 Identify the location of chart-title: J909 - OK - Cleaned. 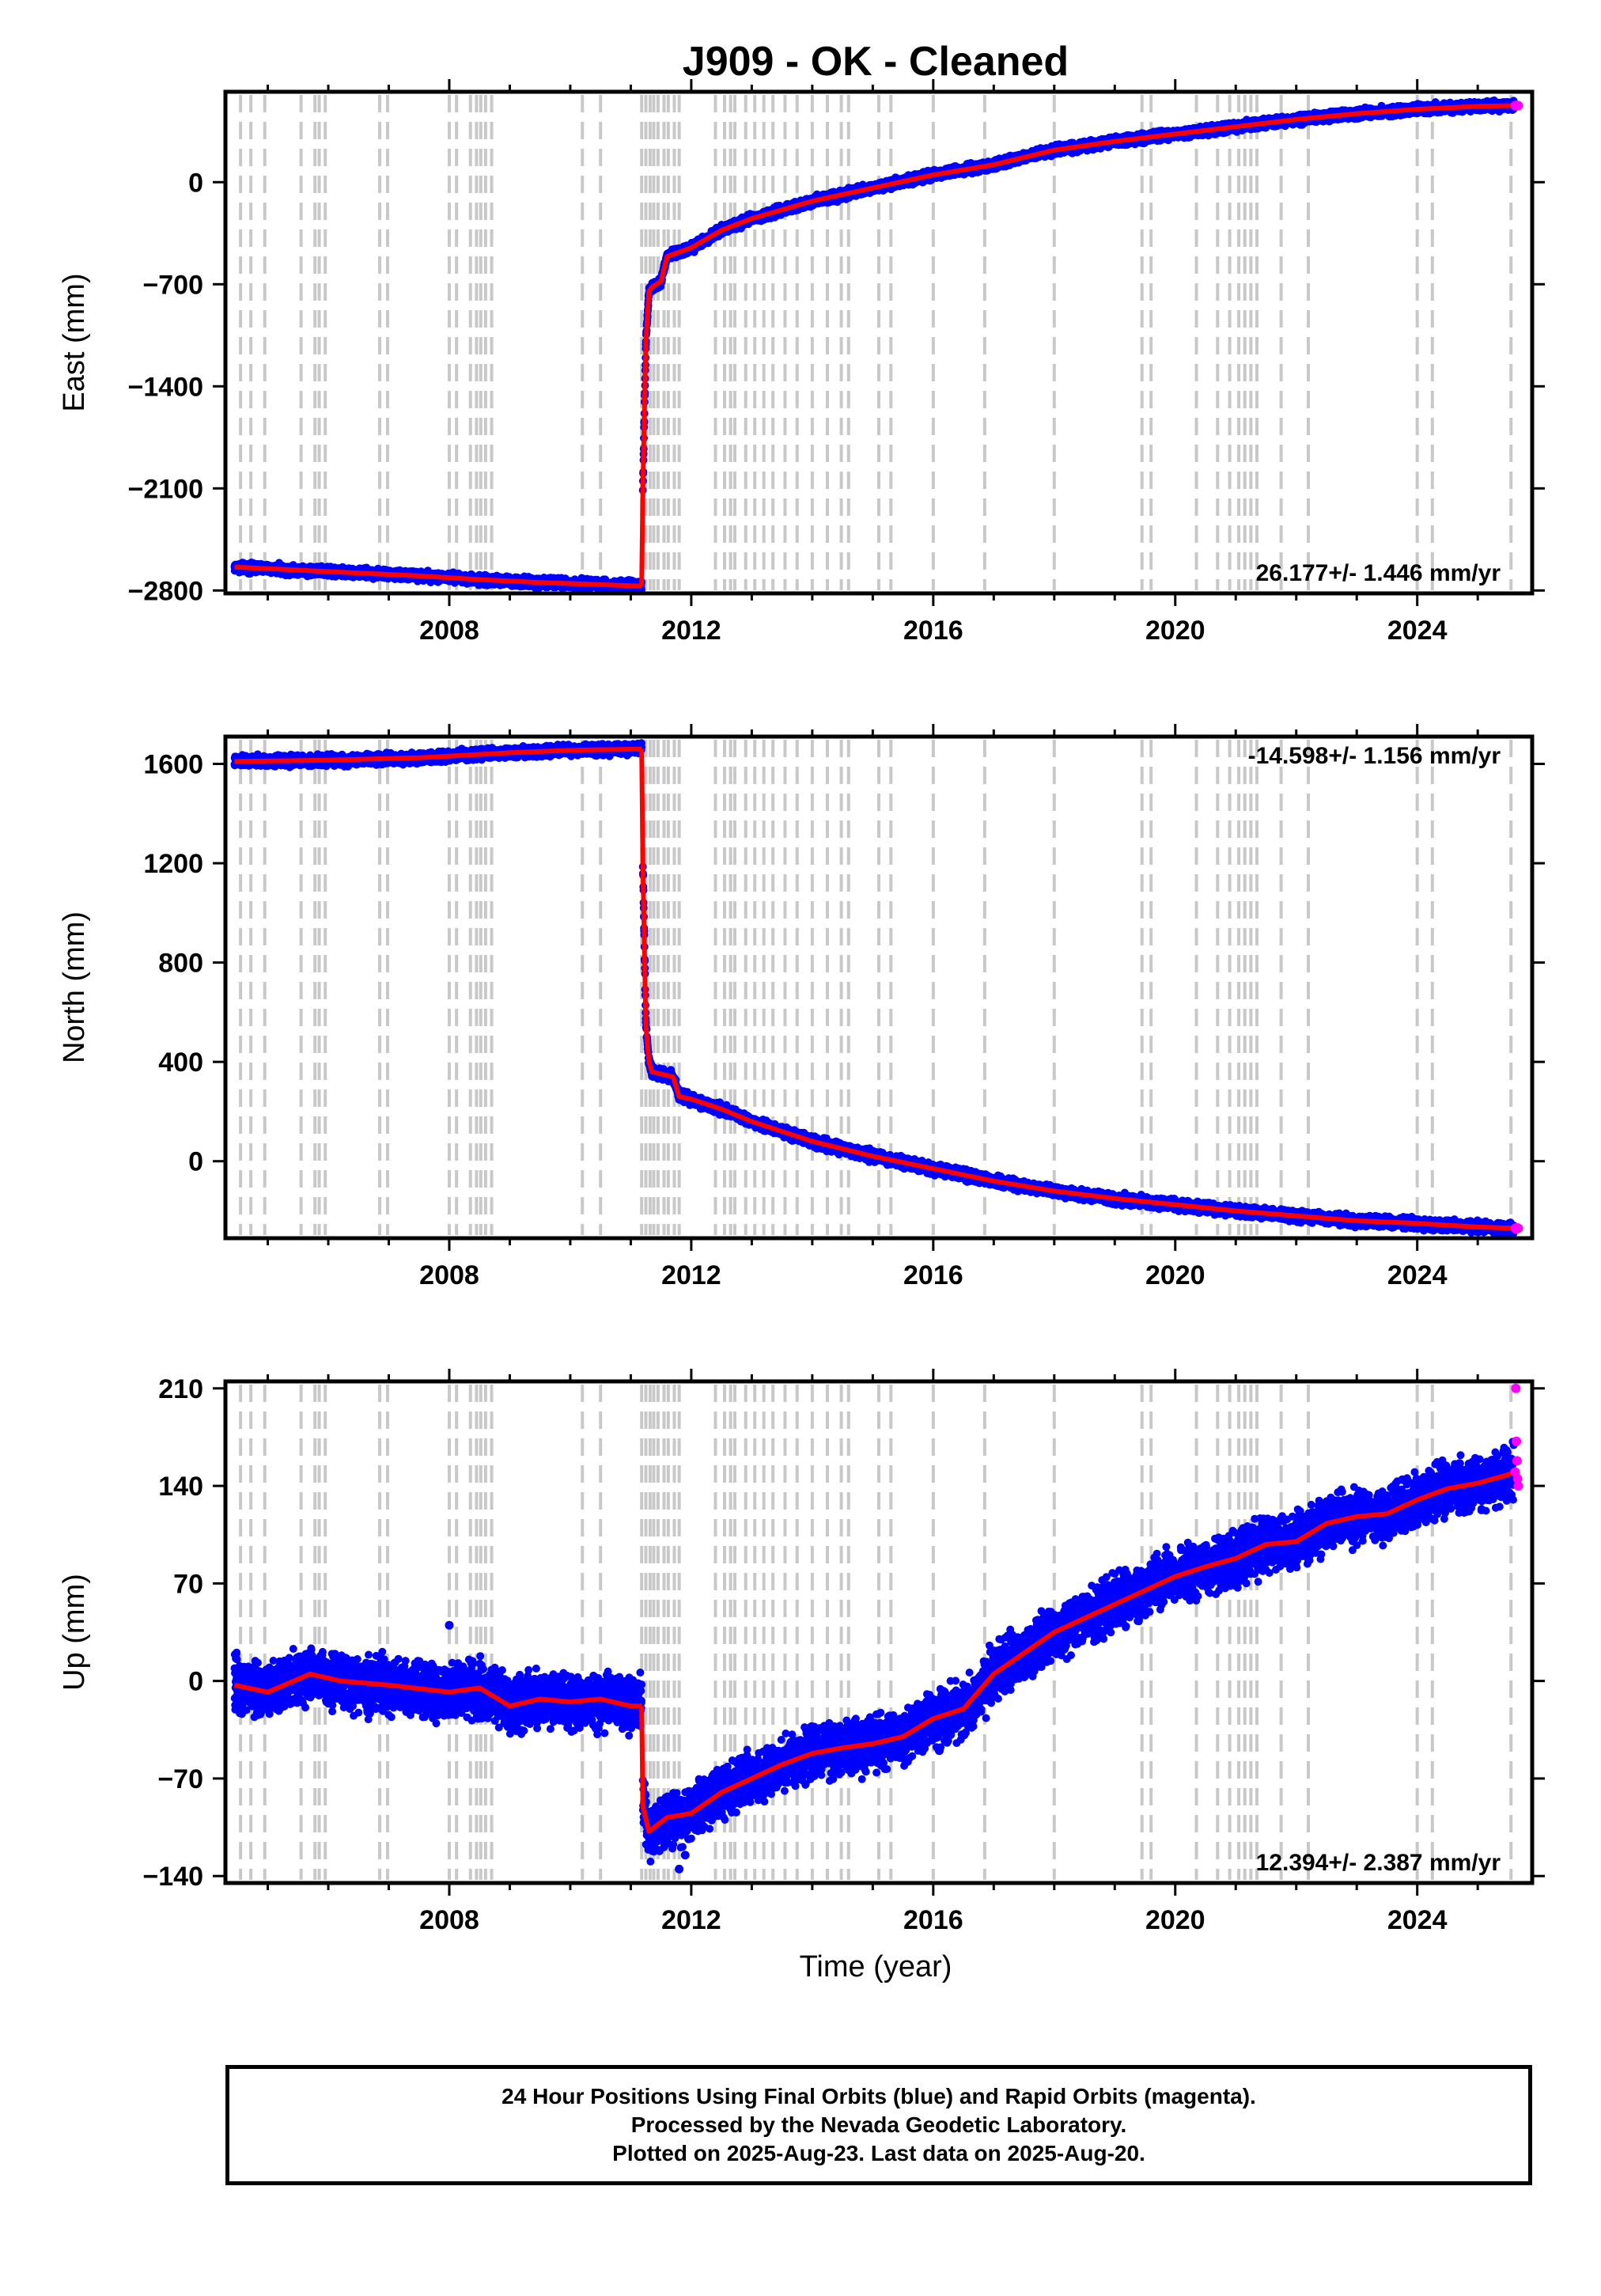
(876, 62).